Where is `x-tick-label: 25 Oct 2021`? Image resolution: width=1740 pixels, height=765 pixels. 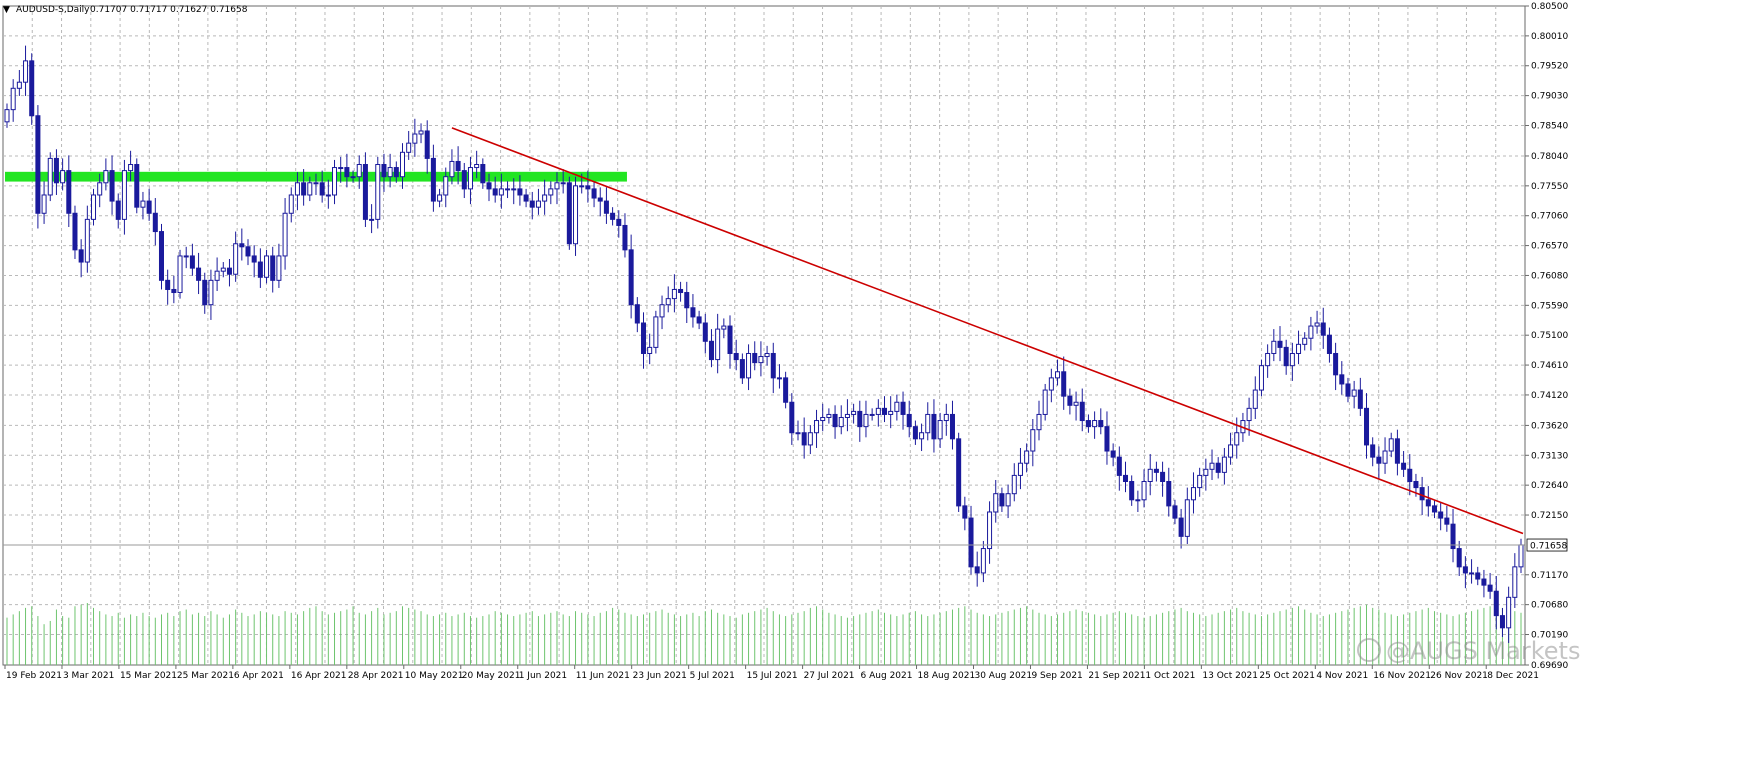
x-tick-label: 25 Oct 2021 is located at coordinates (1287, 676).